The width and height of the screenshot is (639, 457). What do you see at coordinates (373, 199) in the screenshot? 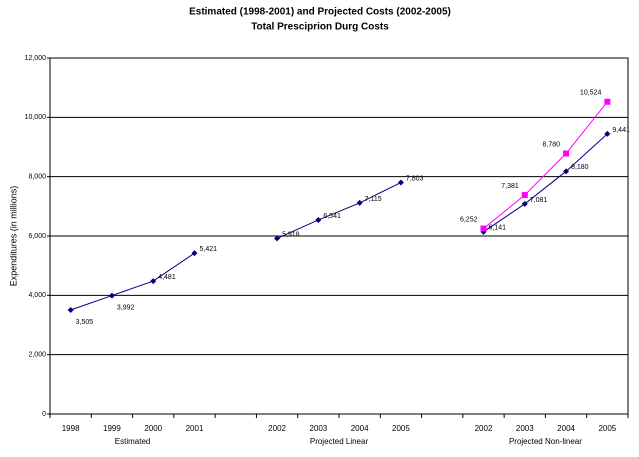
I see `value-label: 7,115` at bounding box center [373, 199].